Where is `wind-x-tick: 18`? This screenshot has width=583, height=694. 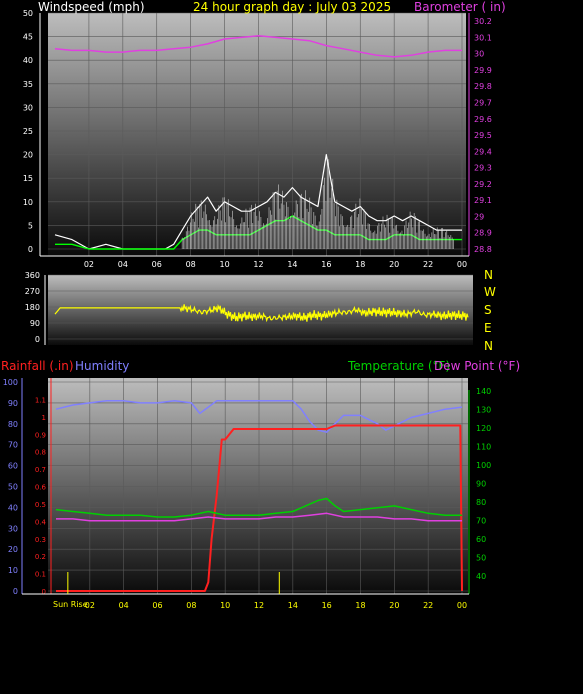 wind-x-tick: 18 is located at coordinates (360, 264).